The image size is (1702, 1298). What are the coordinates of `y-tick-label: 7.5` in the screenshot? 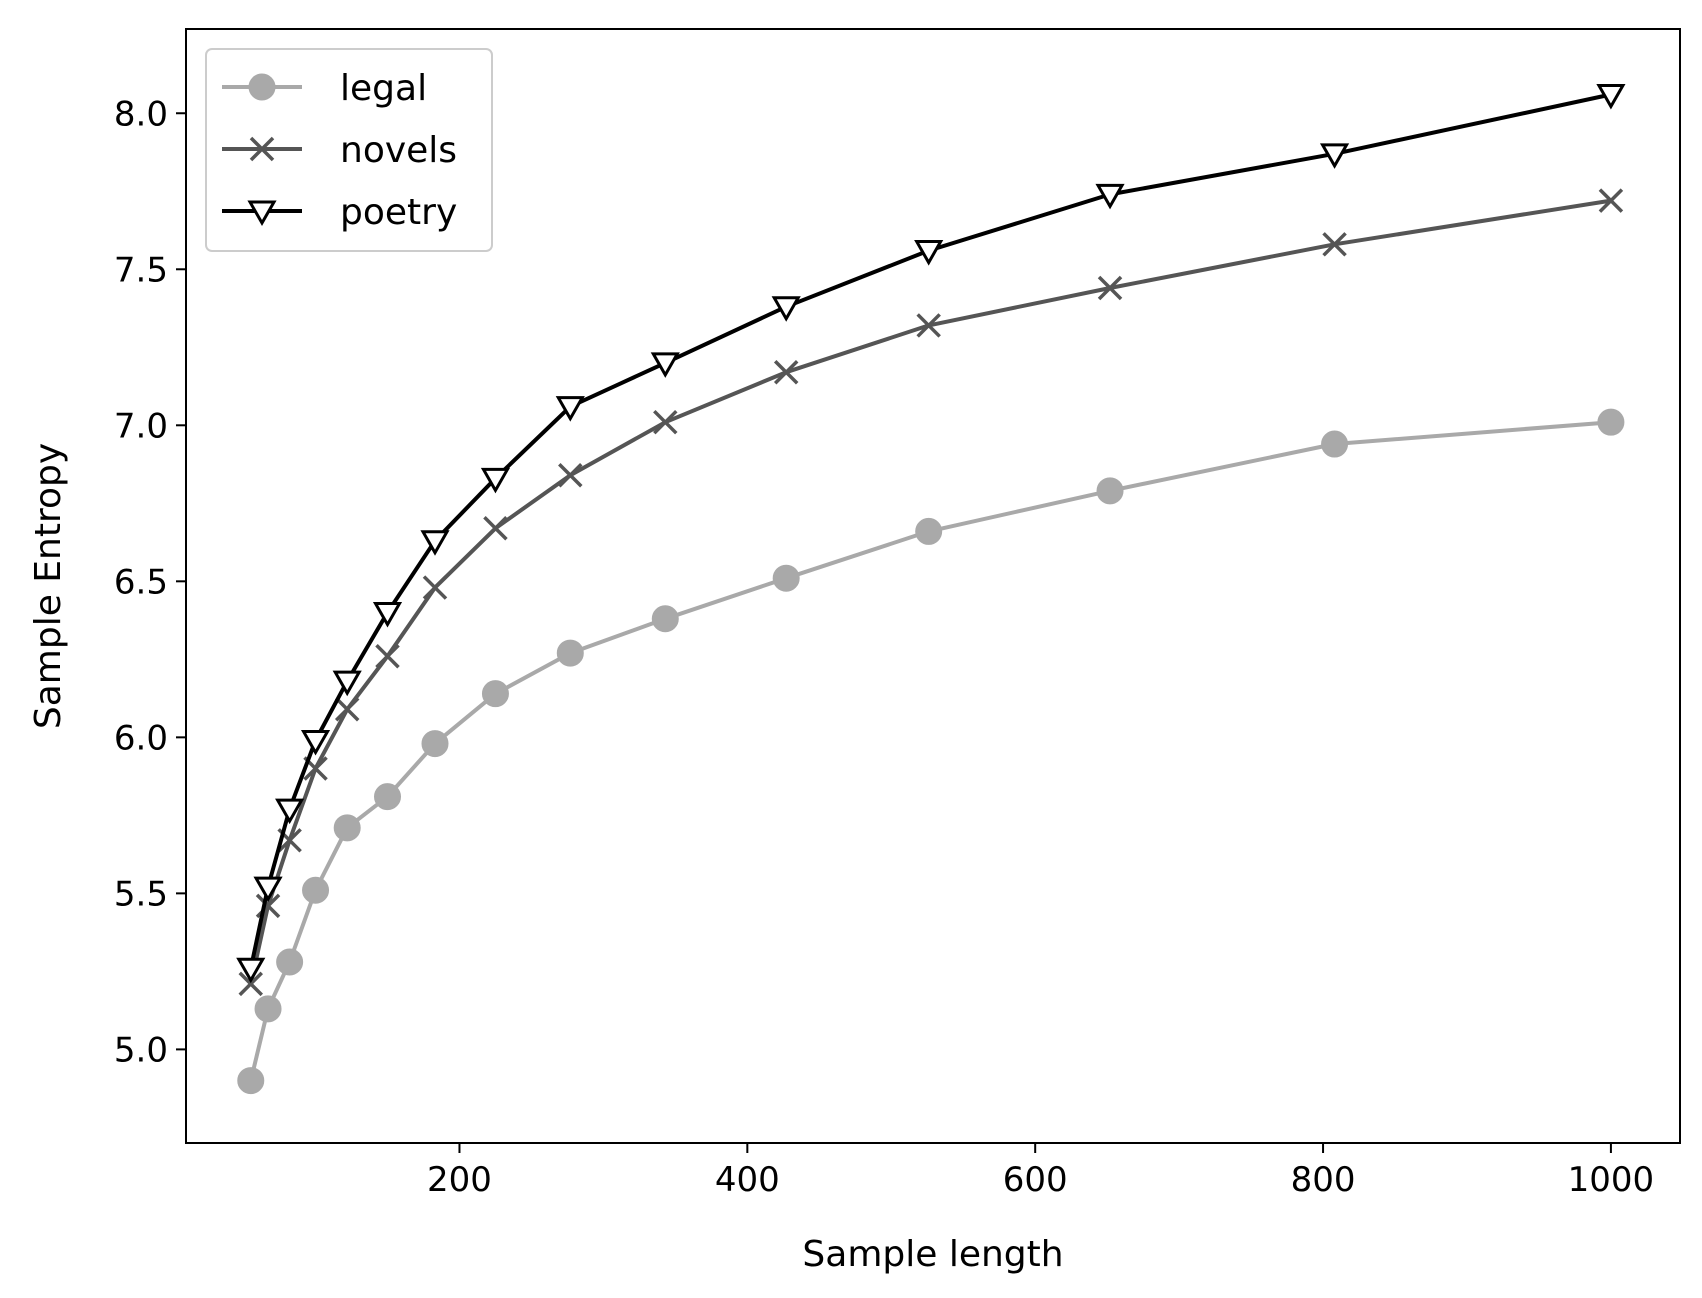 It's located at (141, 270).